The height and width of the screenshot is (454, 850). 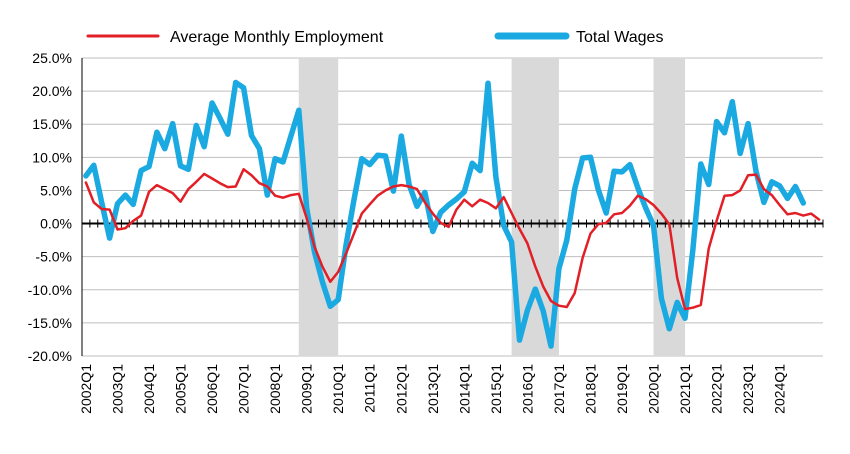 I want to click on x-tick-label: 2017Q1, so click(x=559, y=389).